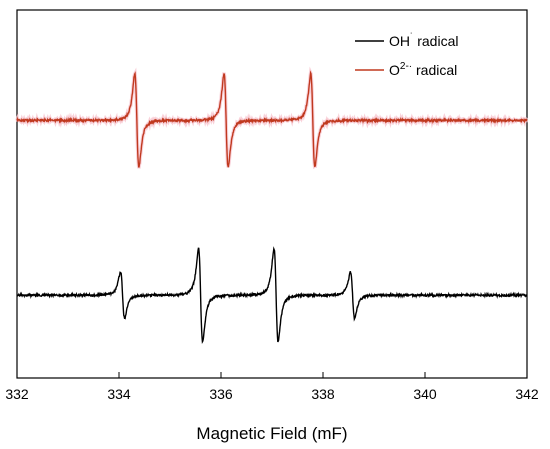 This screenshot has width=550, height=449. What do you see at coordinates (17, 394) in the screenshot?
I see `x-tick-label: 332` at bounding box center [17, 394].